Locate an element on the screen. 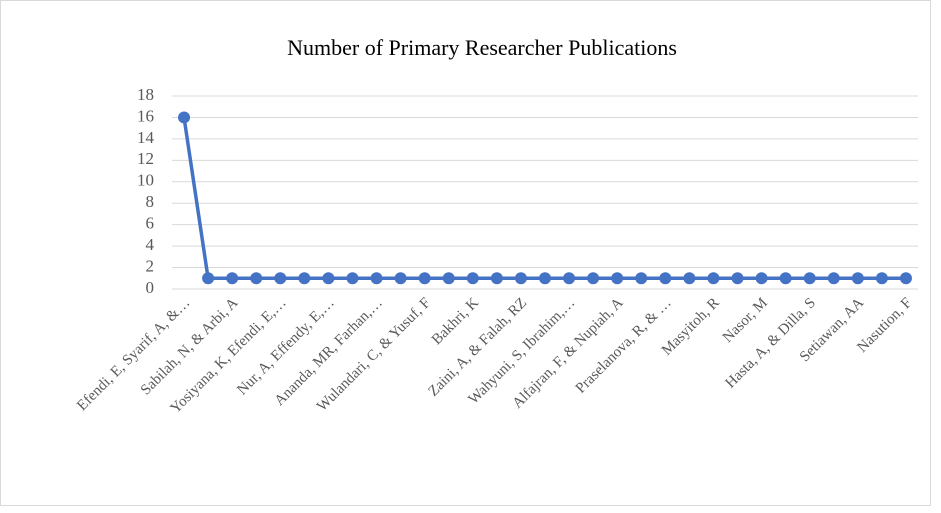 The image size is (941, 513). y-tick-label: 12 is located at coordinates (145, 158).